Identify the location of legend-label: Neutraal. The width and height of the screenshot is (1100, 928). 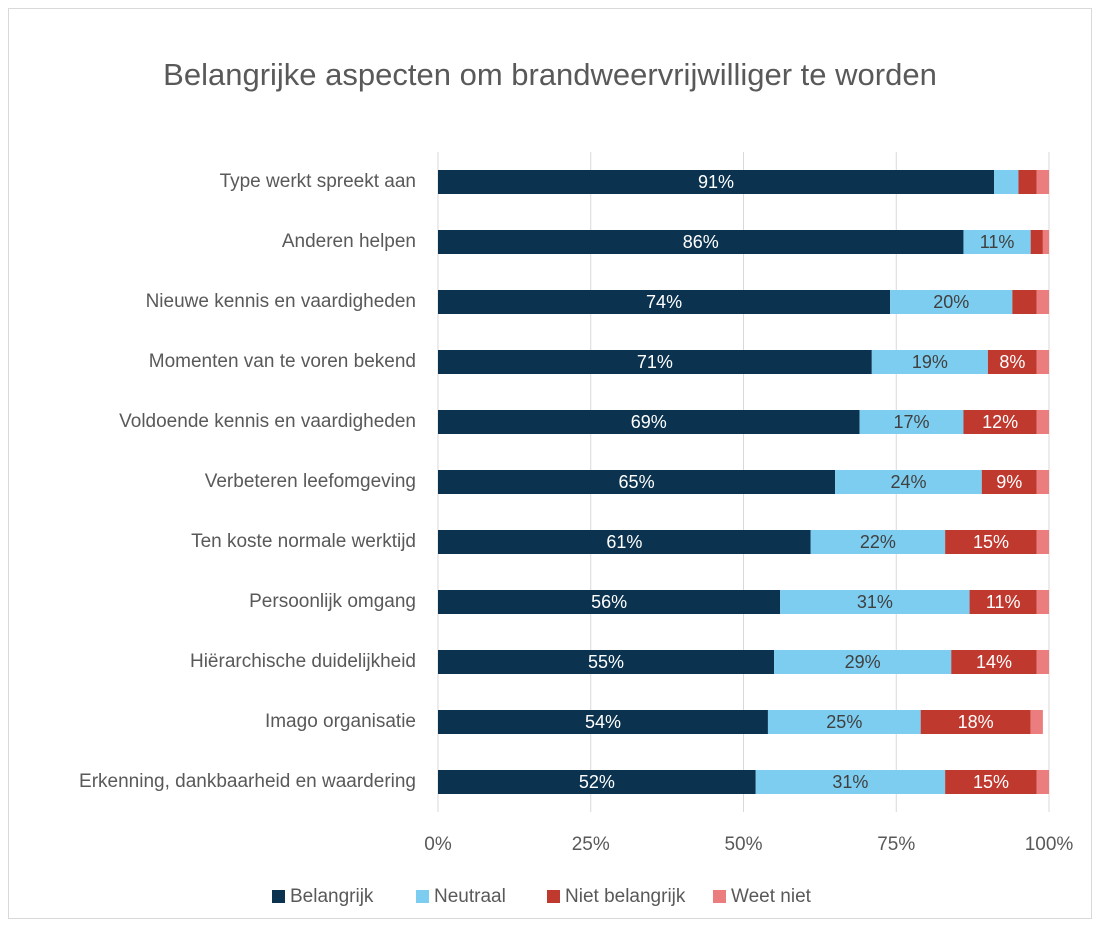
(470, 896).